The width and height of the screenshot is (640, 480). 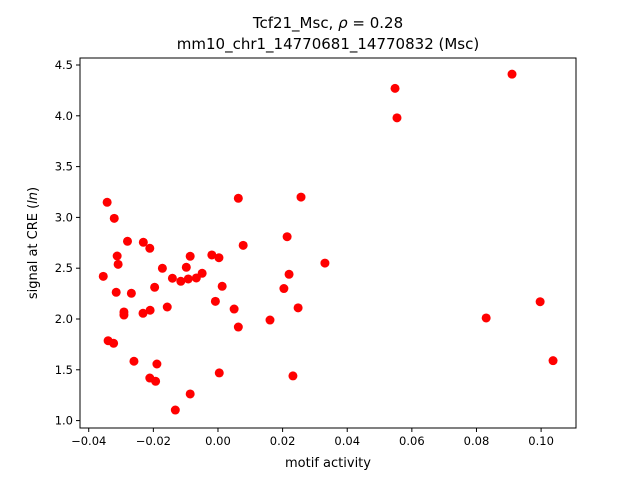 What do you see at coordinates (64, 217) in the screenshot?
I see `y-tick-label: 3.0` at bounding box center [64, 217].